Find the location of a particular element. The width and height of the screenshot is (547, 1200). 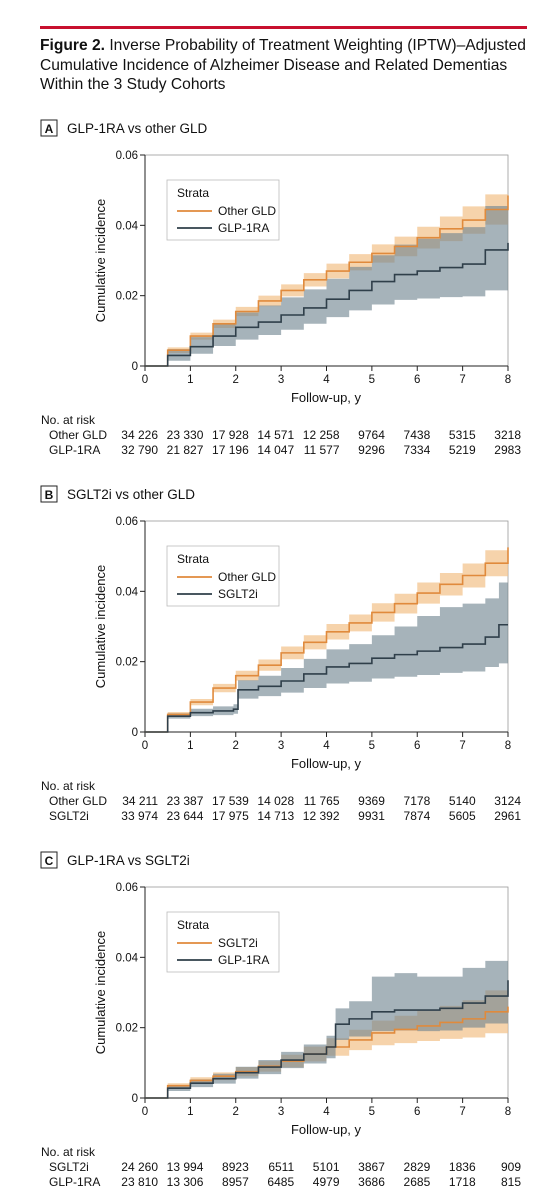

panel-a-risk-row-label: GLP-1RA is located at coordinates (74, 450).